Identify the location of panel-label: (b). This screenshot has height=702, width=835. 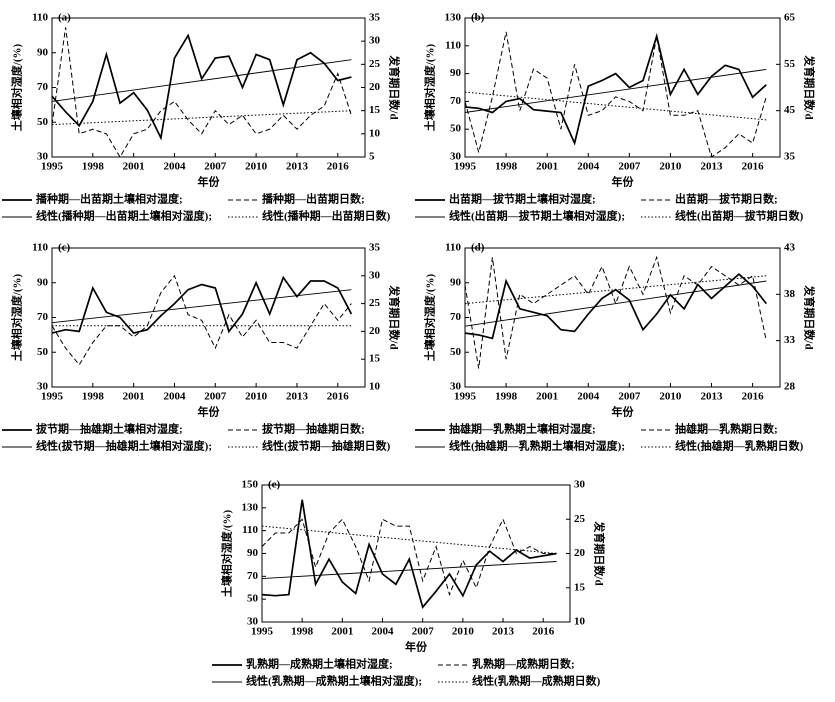
(478, 18).